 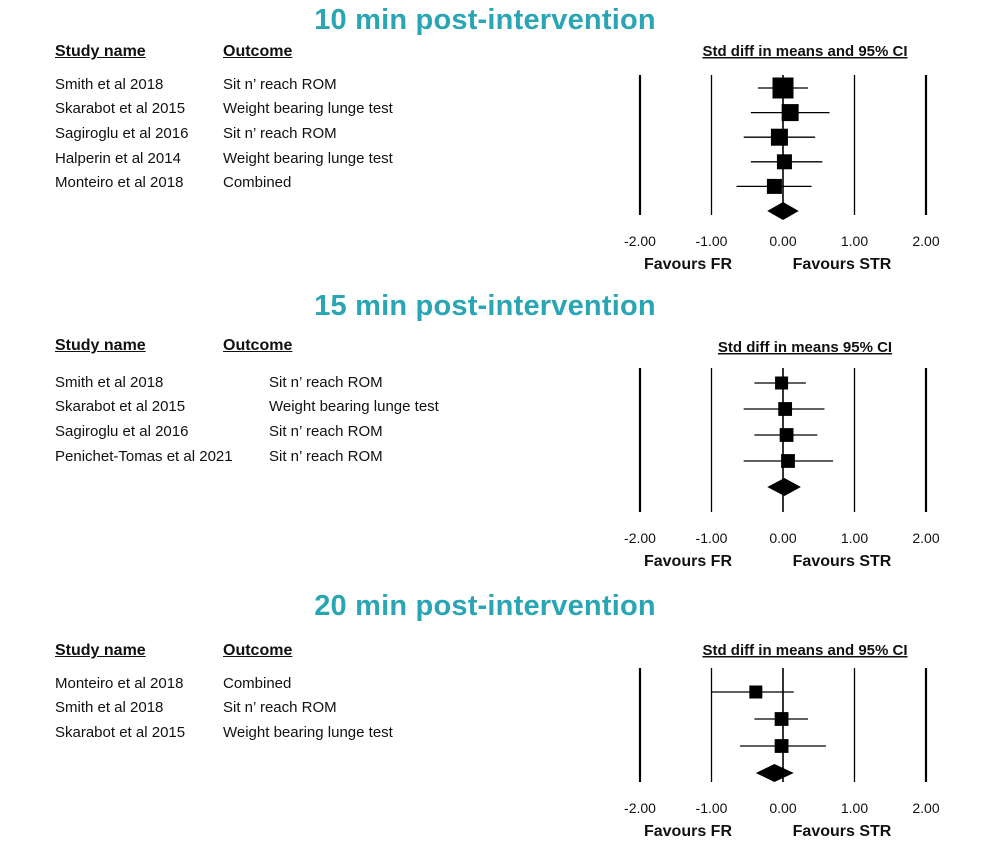 What do you see at coordinates (485, 20) in the screenshot?
I see `panel-title: 10 min post-intervention` at bounding box center [485, 20].